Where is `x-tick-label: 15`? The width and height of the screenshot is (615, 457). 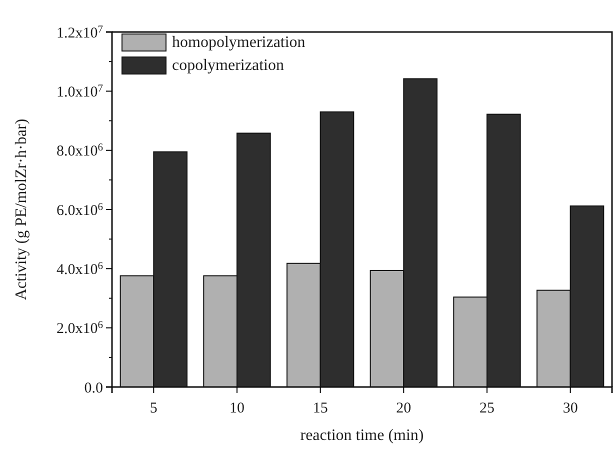
x-tick-label: 15 is located at coordinates (320, 408).